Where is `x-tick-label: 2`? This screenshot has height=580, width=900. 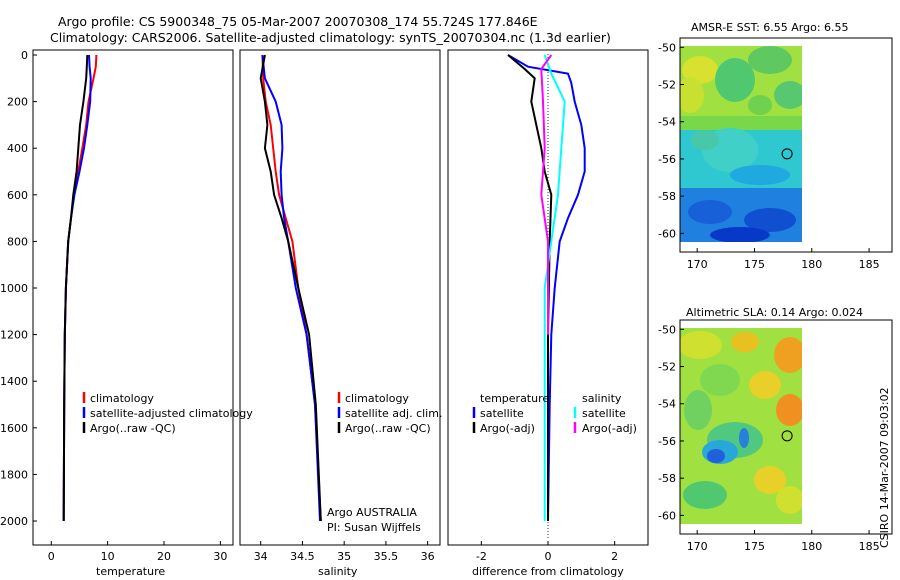
x-tick-label: 2 is located at coordinates (614, 556).